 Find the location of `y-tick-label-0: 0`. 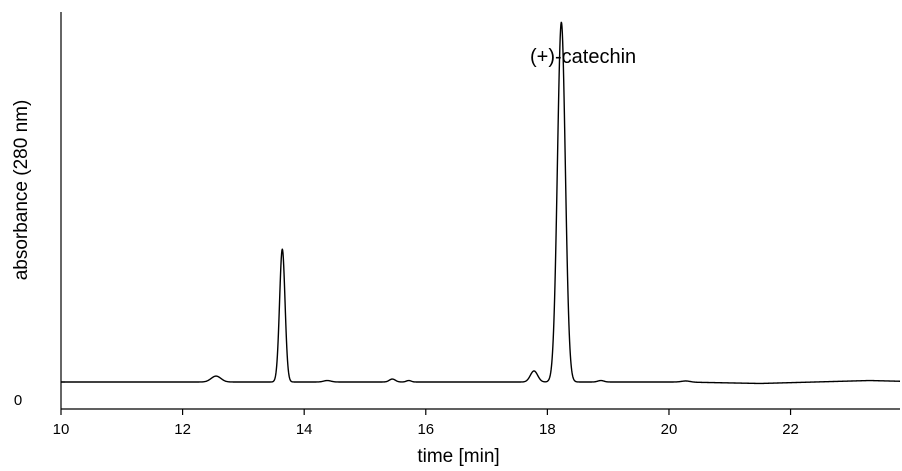

y-tick-label-0: 0 is located at coordinates (18, 400).